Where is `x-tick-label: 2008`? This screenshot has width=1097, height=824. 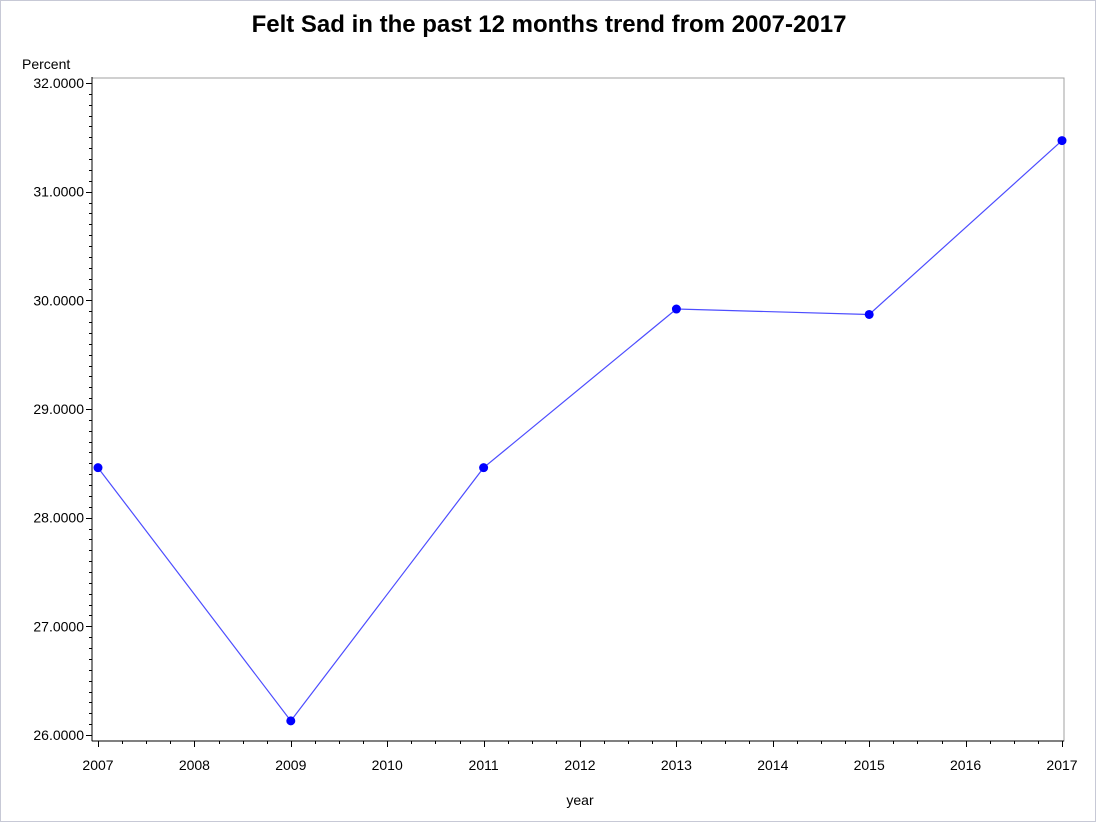 x-tick-label: 2008 is located at coordinates (194, 765).